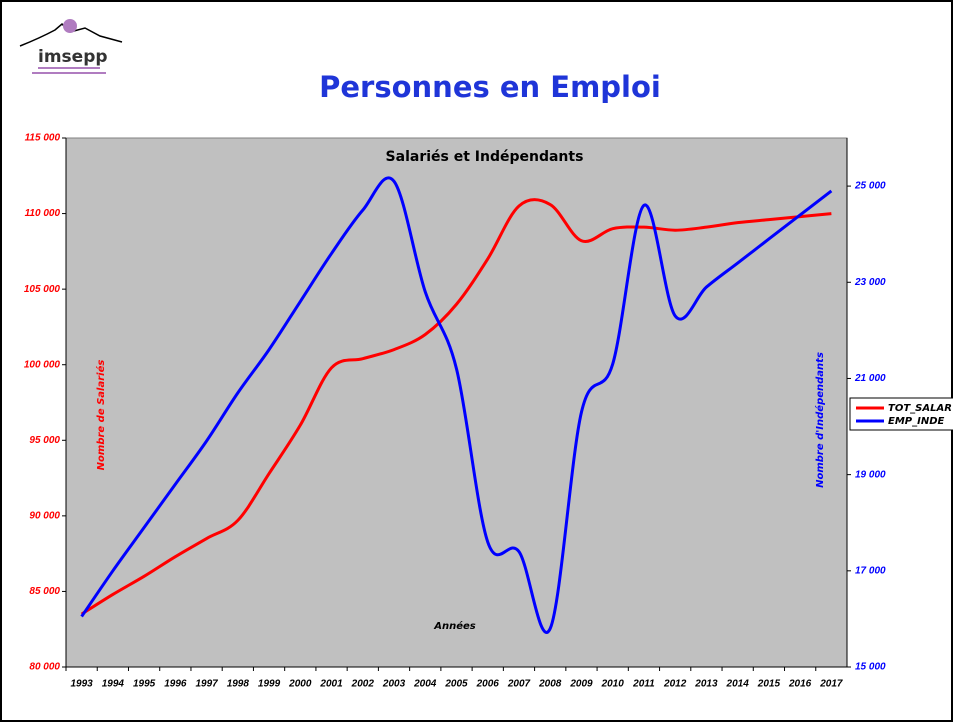 The image size is (953, 722). Describe the element at coordinates (73, 57) in the screenshot. I see `logo-text: imsepp` at that location.